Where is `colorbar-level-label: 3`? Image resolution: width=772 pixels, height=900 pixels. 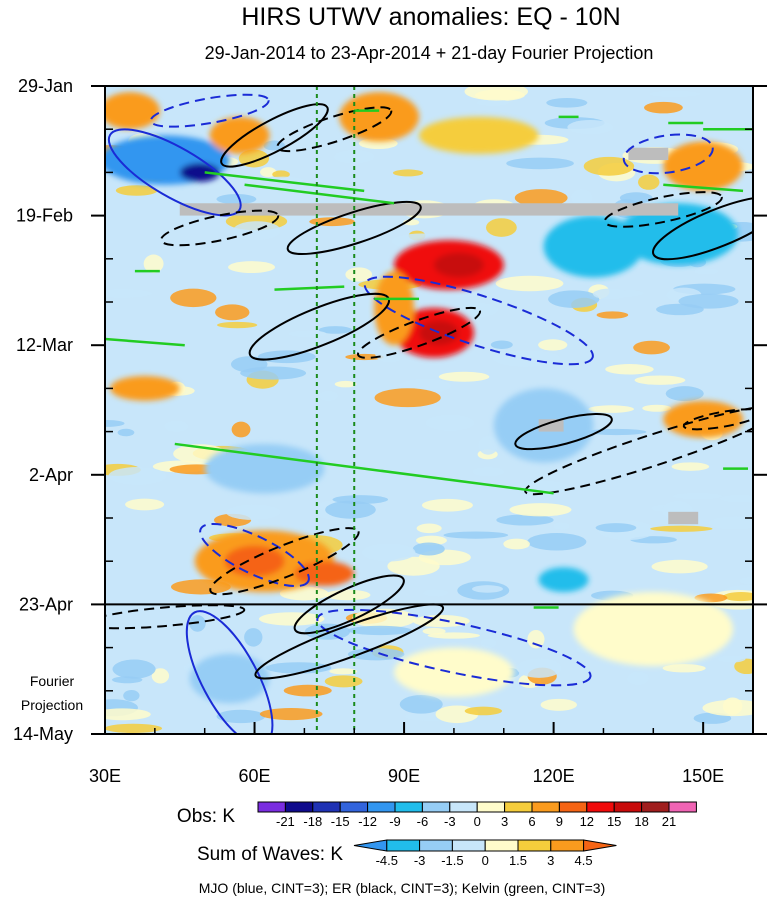
colorbar-level-label: 3 is located at coordinates (504, 821).